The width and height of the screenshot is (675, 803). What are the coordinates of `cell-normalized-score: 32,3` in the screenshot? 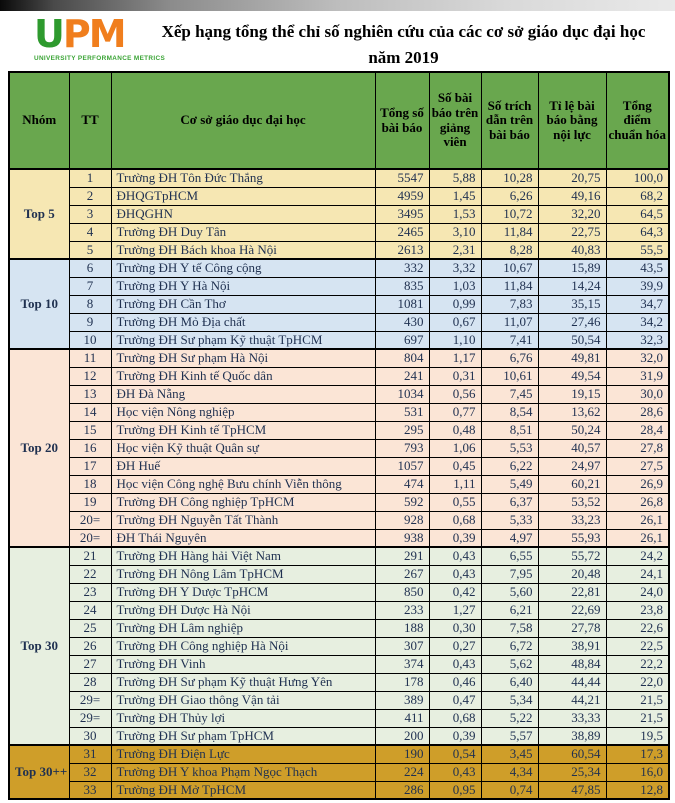 It's located at (637, 340).